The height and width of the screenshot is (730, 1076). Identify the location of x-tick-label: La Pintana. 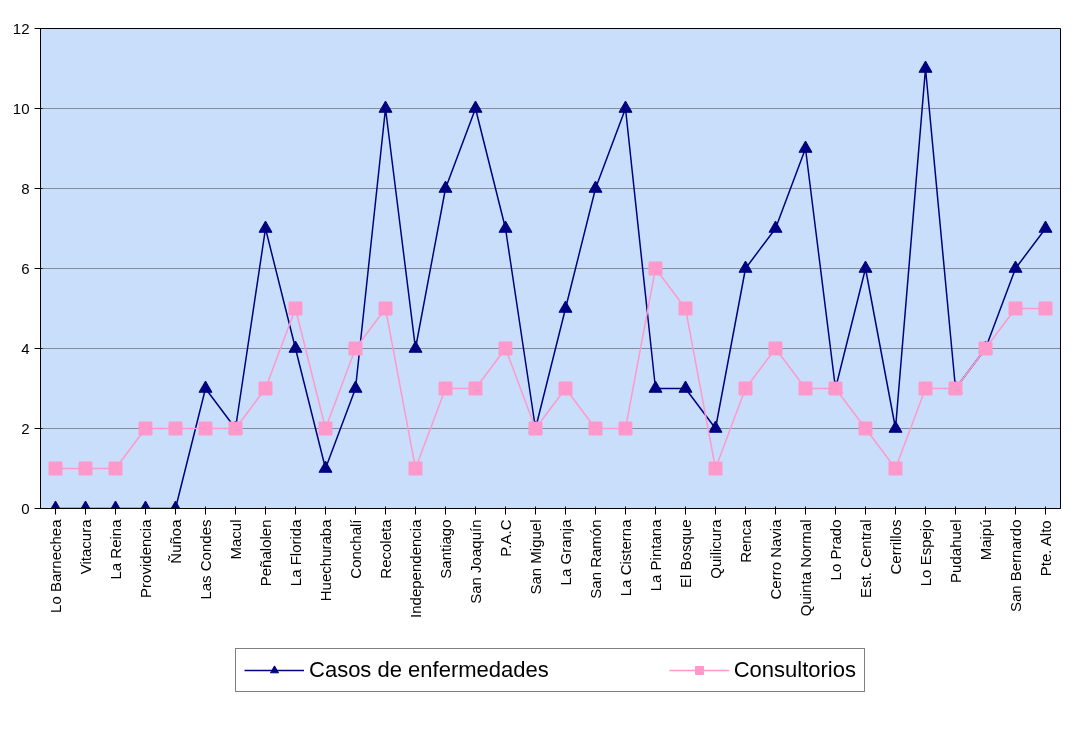
(655, 555).